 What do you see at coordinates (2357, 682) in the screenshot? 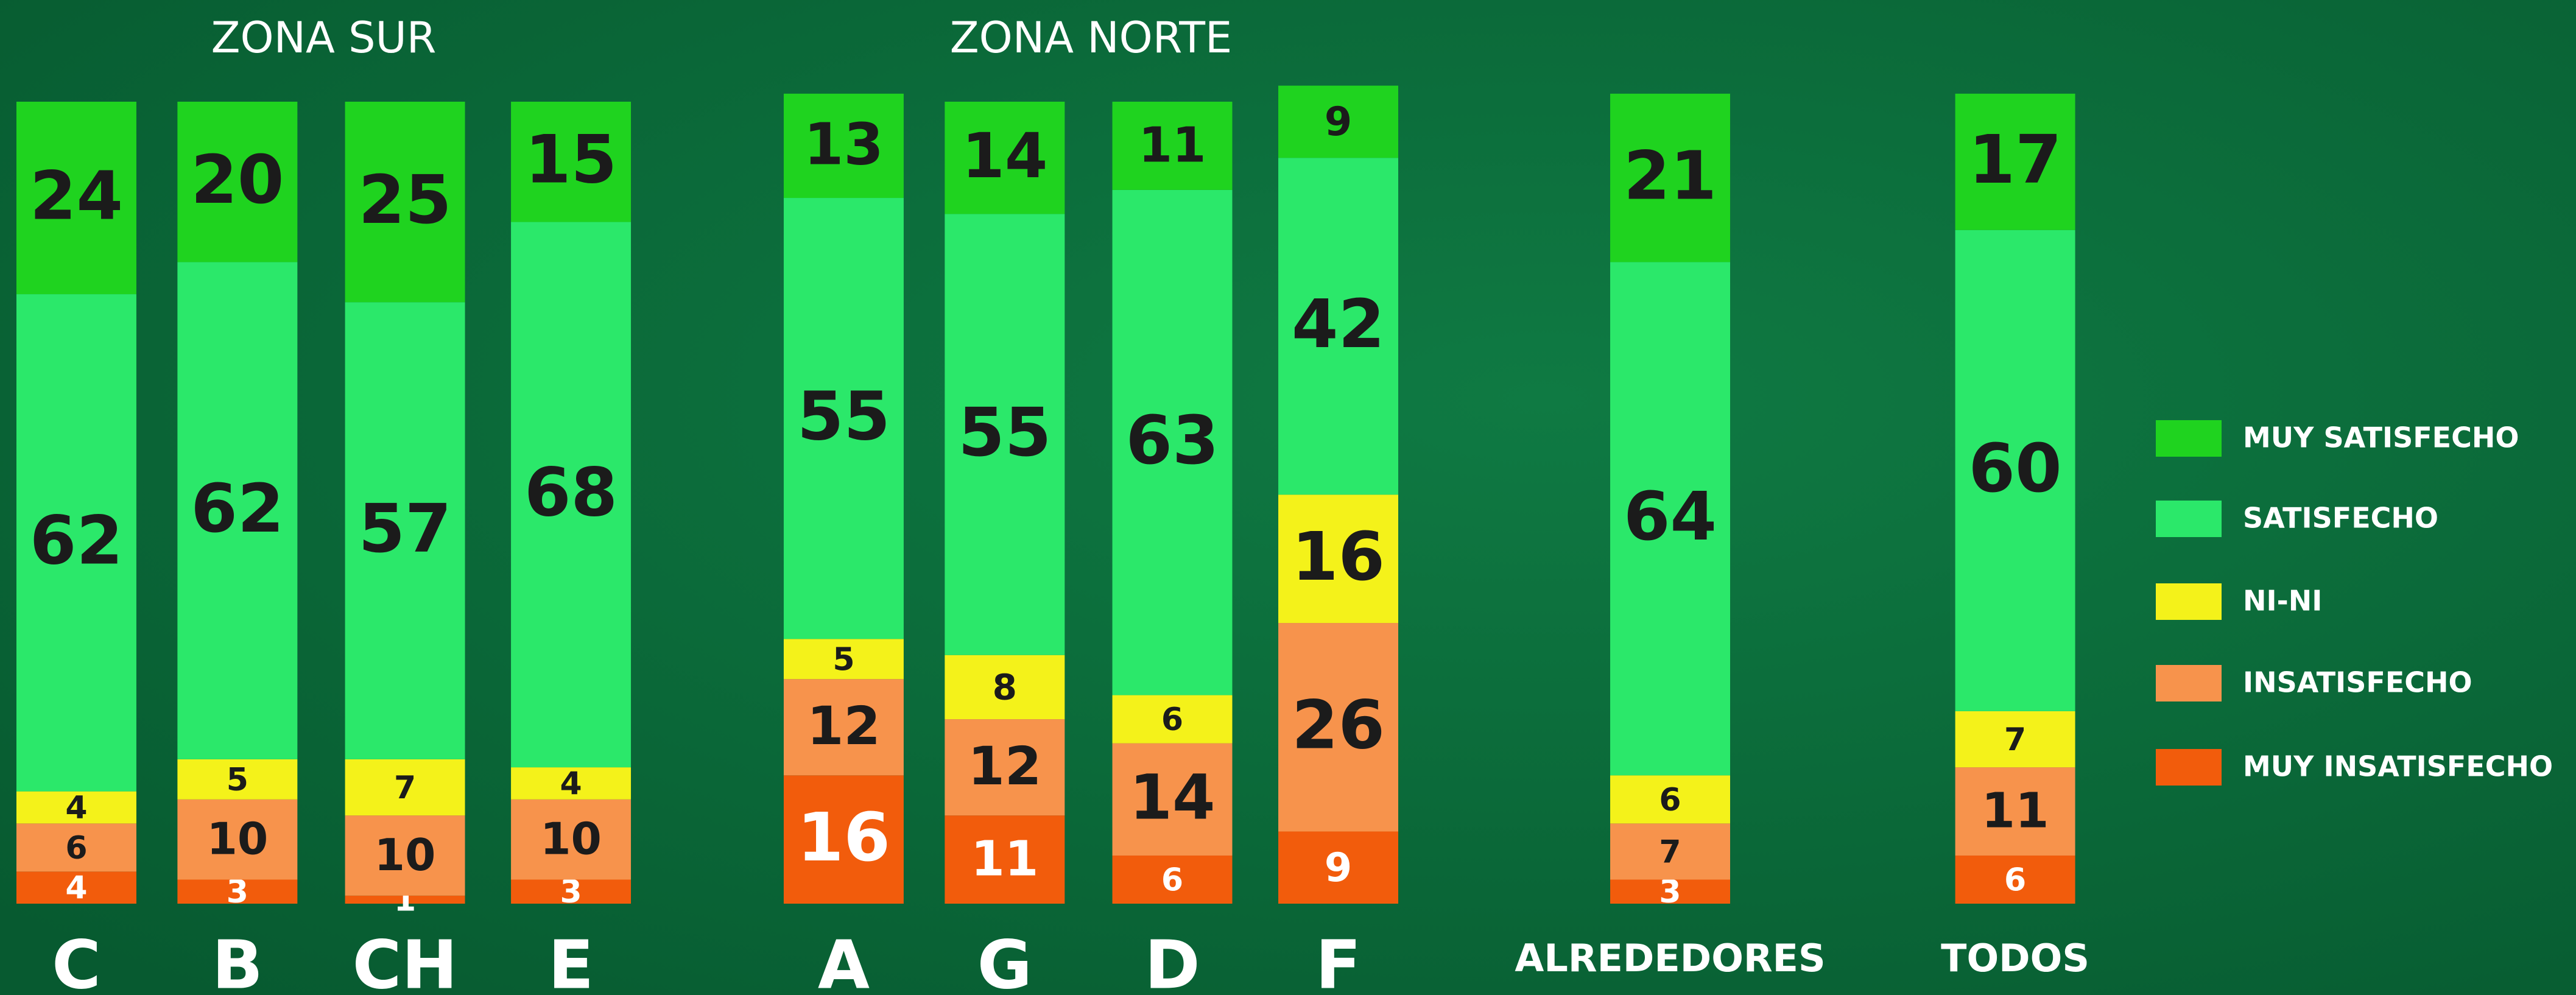
I see `legend-label: INSATISFECHO` at bounding box center [2357, 682].